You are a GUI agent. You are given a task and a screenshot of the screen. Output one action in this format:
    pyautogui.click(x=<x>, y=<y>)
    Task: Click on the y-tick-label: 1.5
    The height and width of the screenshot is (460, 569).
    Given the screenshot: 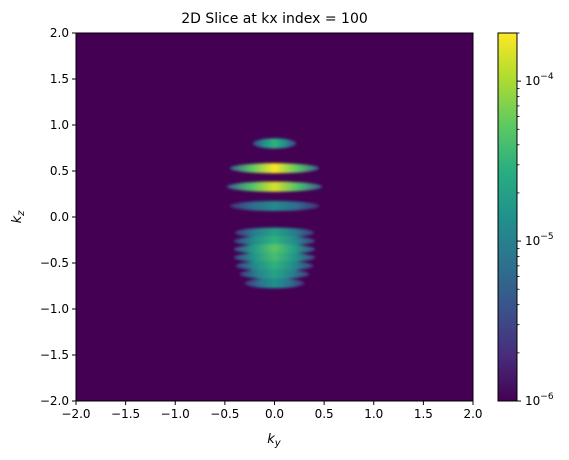 What is the action you would take?
    pyautogui.click(x=59, y=79)
    